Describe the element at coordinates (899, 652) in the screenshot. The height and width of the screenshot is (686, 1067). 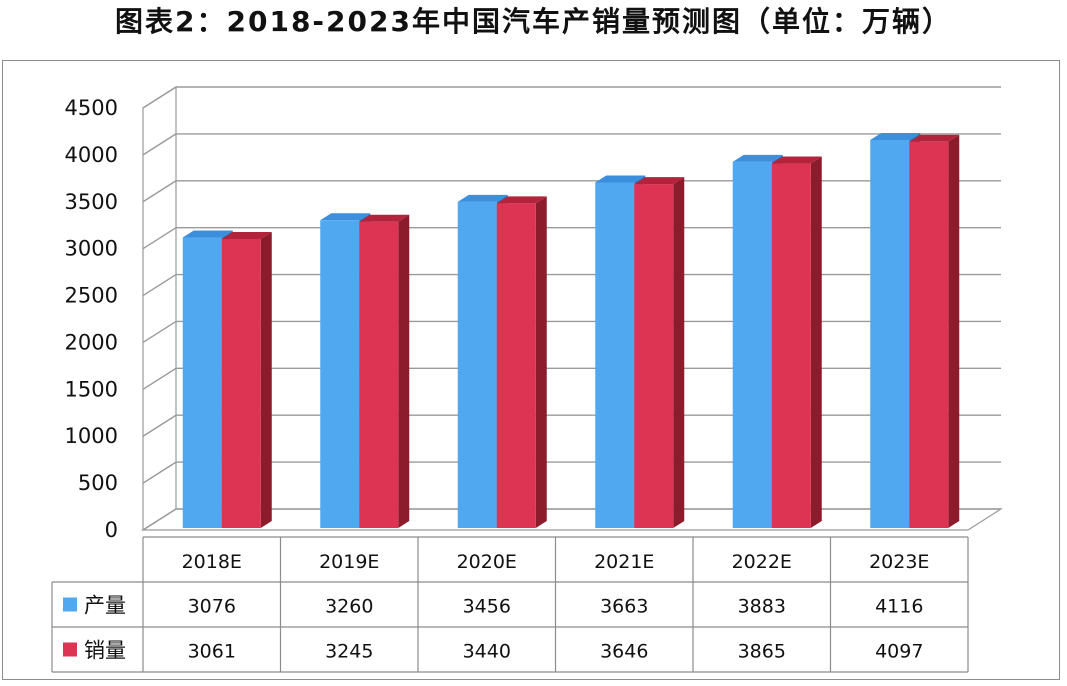
I see `data-label: 4097` at that location.